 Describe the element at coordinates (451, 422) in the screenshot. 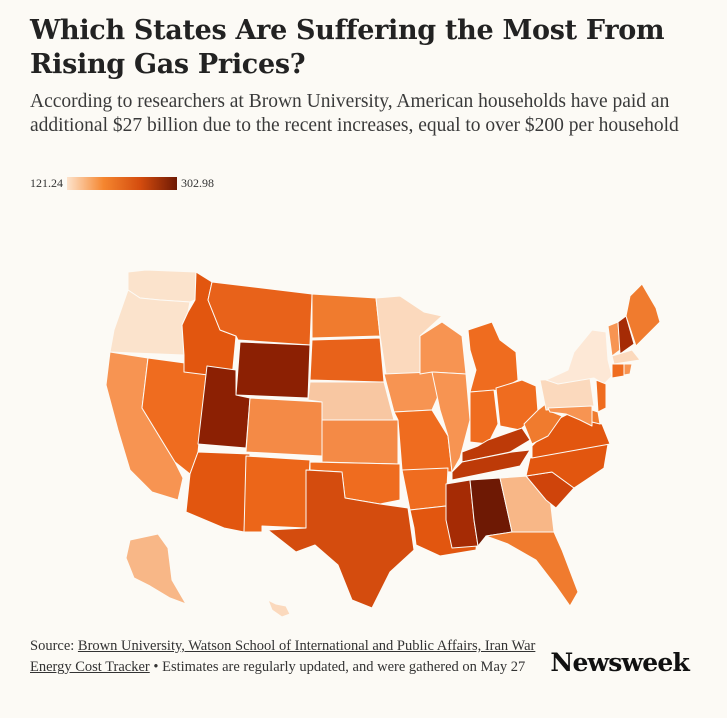

I see `state-il` at that location.